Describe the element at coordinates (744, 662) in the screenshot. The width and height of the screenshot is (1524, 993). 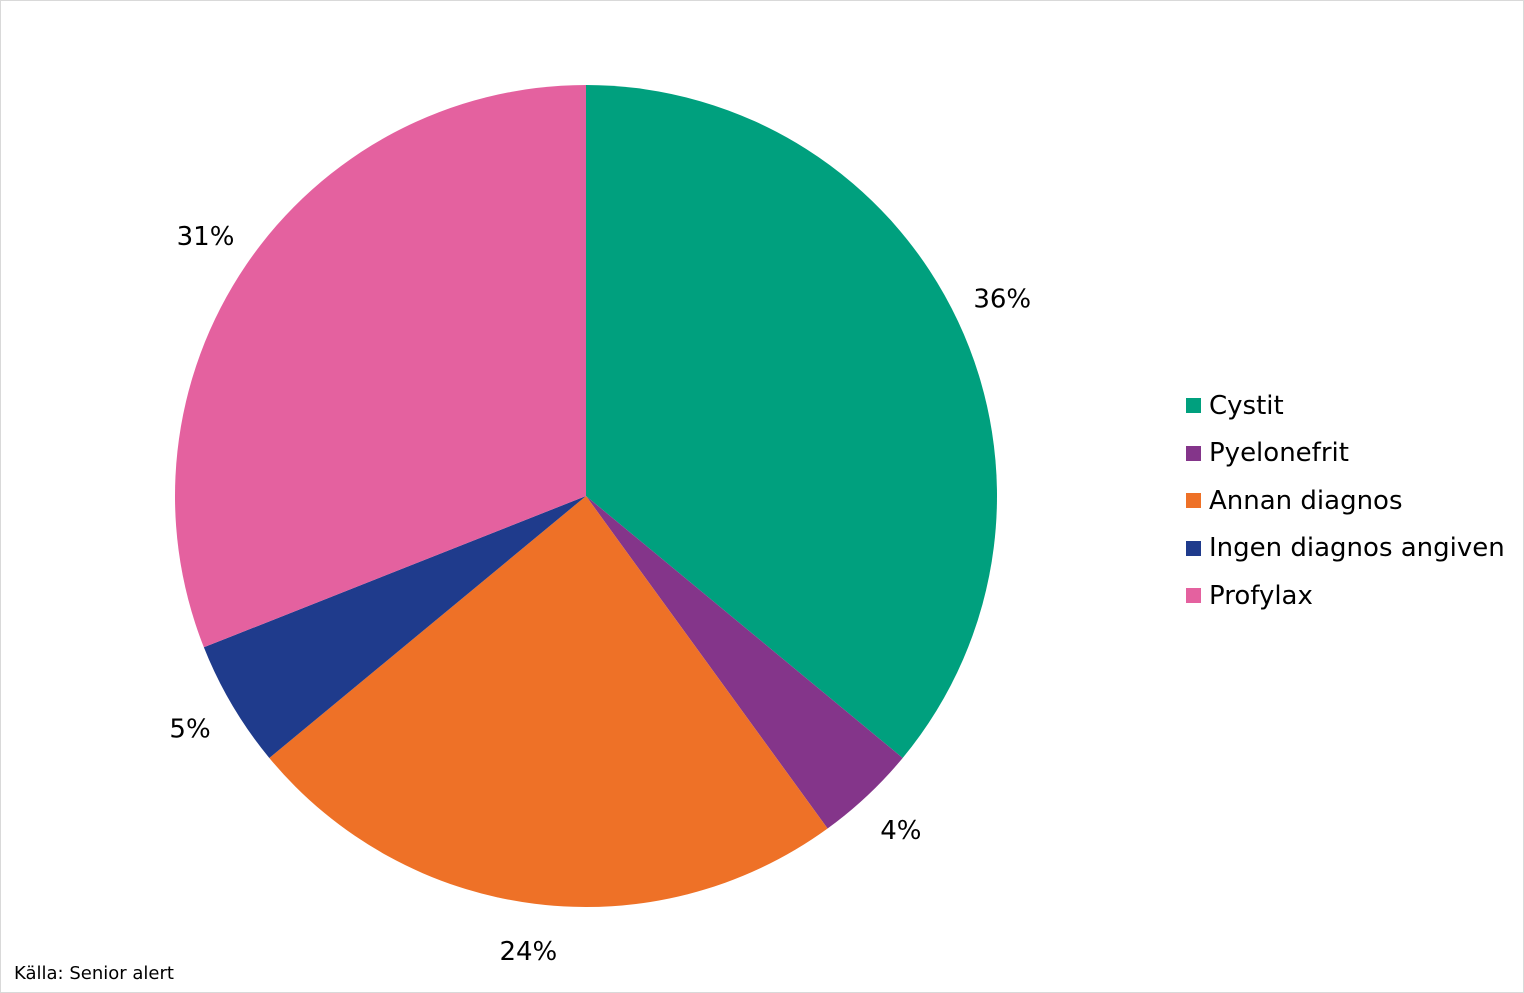
I see `pie-slice-pyelonefrit` at that location.